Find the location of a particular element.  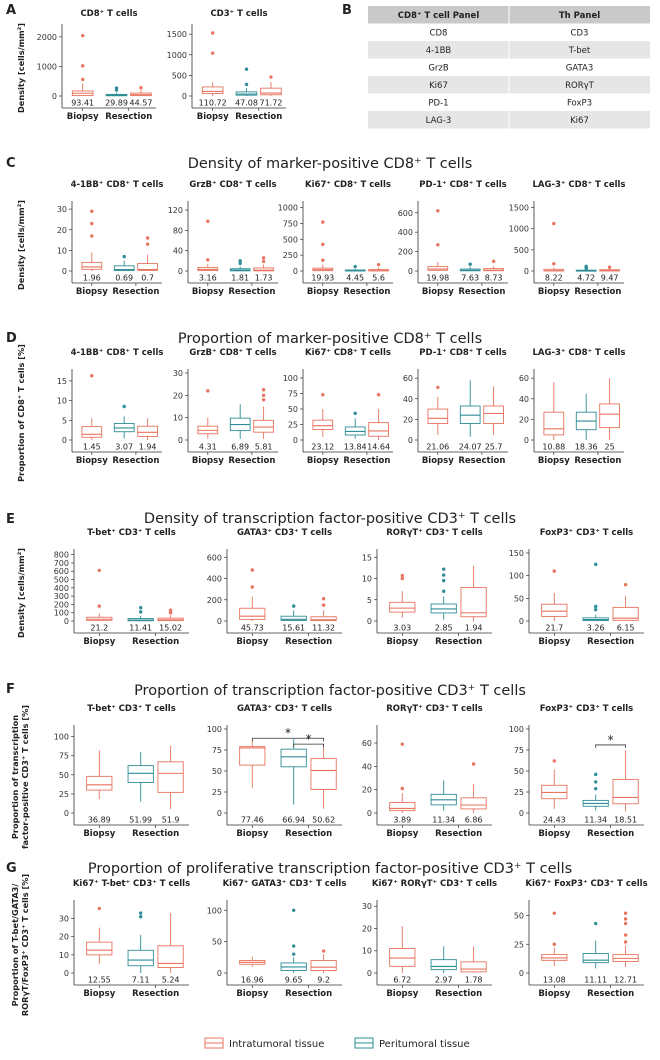

panel-title: GATA3⁺ CD3⁺ T cells is located at coordinates (284, 533).